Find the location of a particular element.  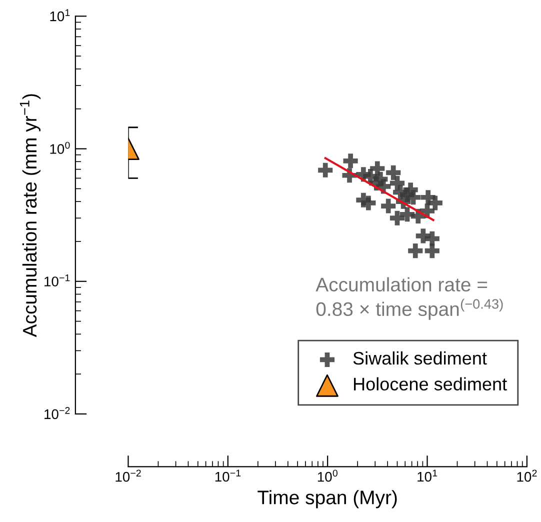

legend-label: Holocene sediment is located at coordinates (430, 384).